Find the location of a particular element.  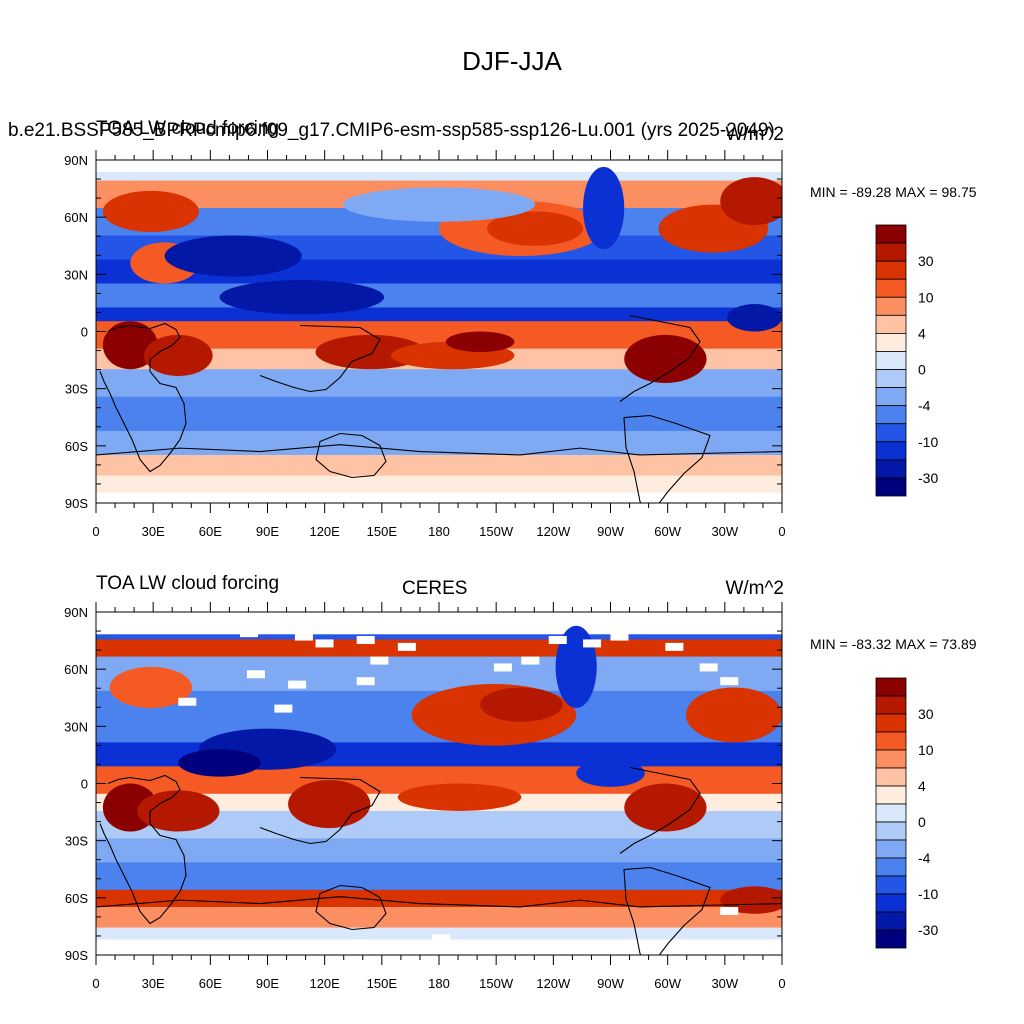

colorbar-label: -4 is located at coordinates (924, 858).